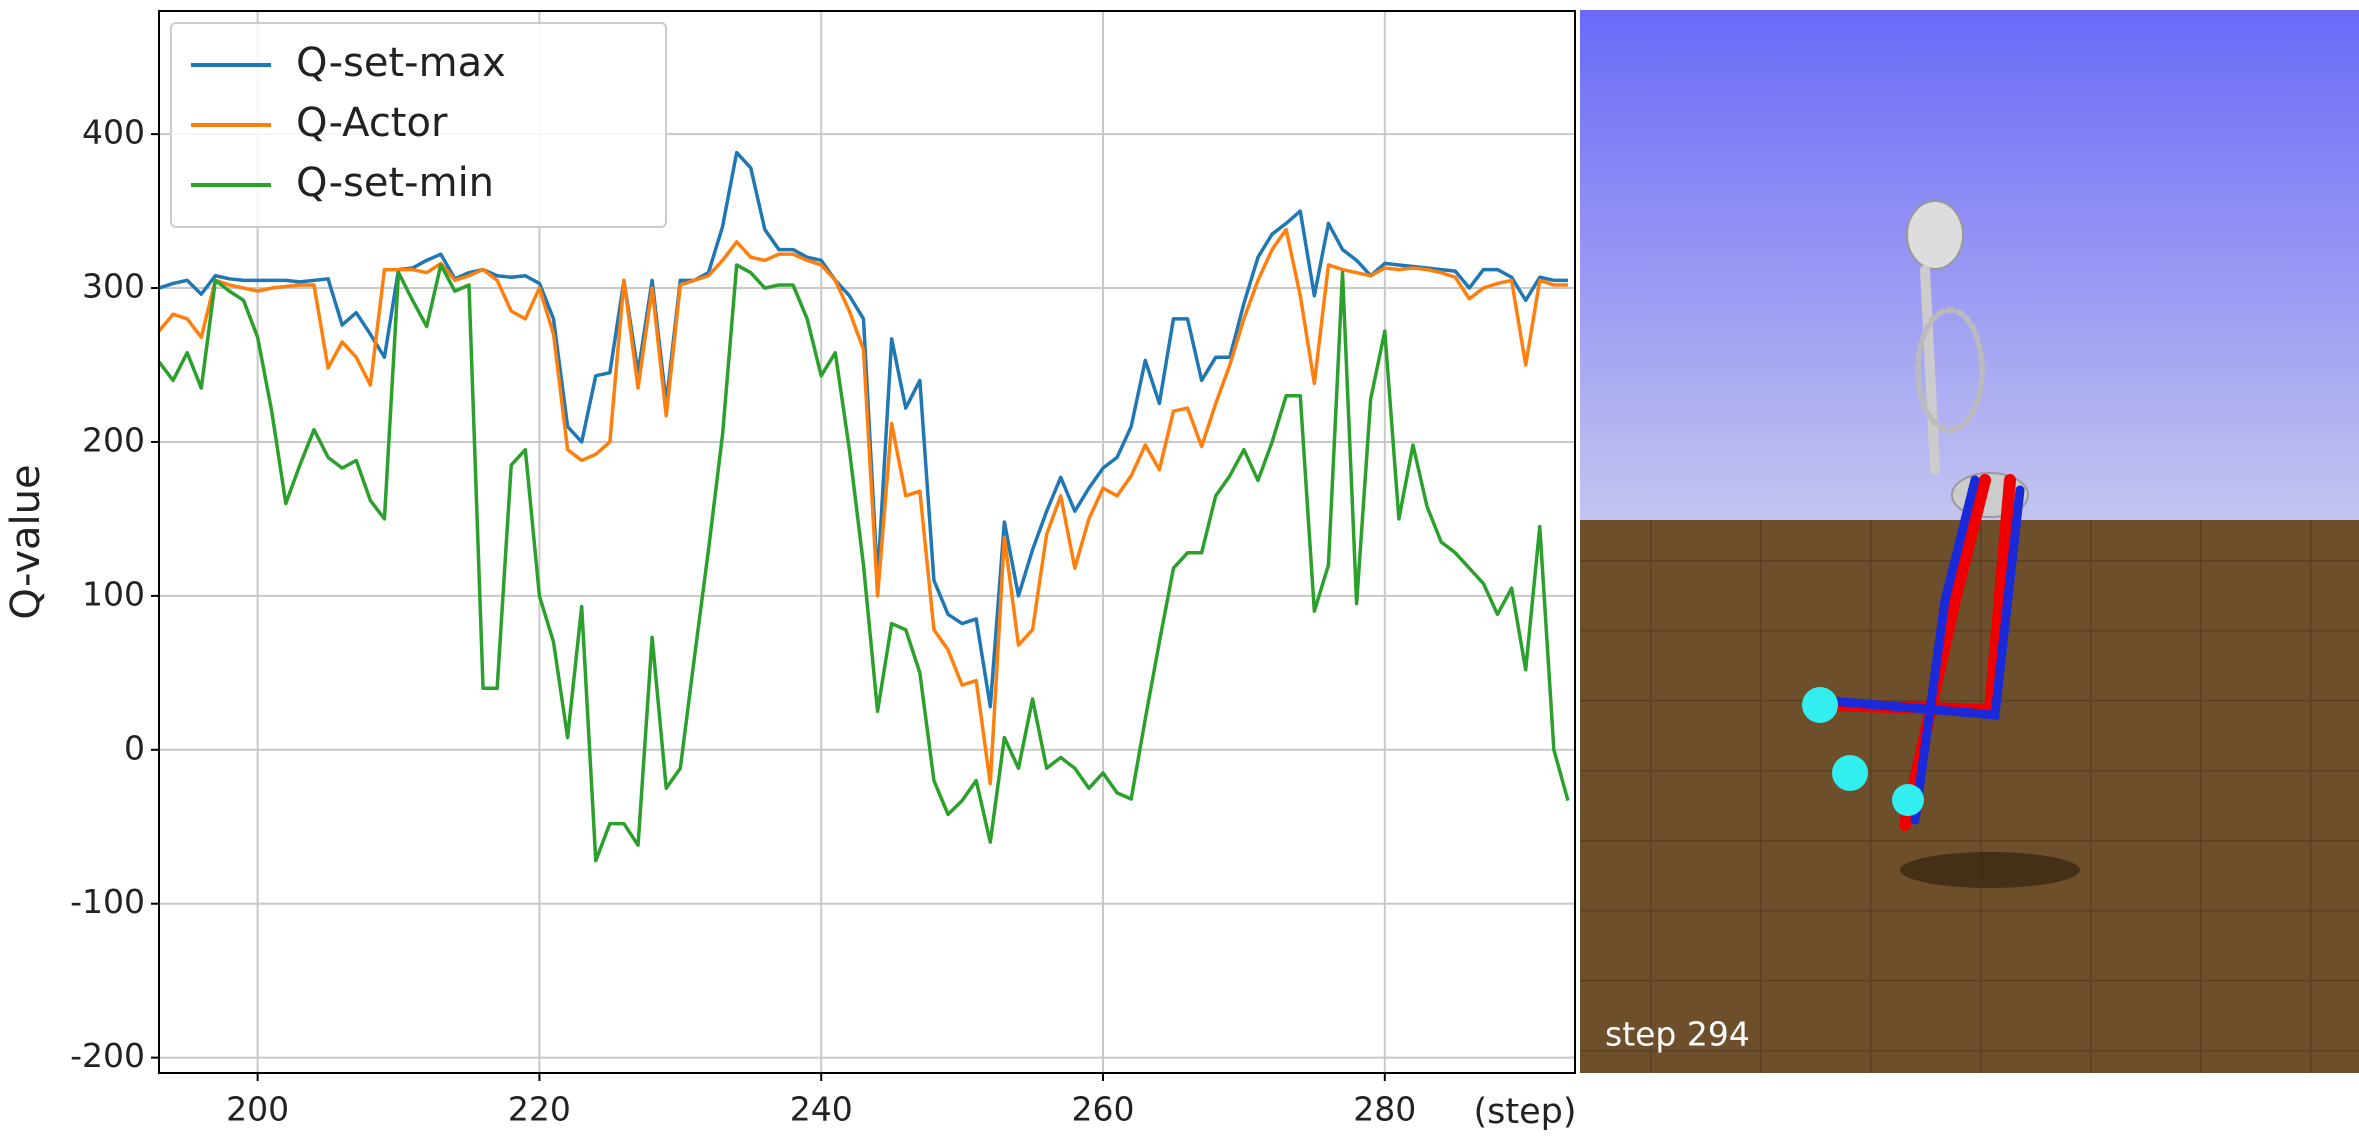 The image size is (2359, 1141). What do you see at coordinates (395, 183) in the screenshot?
I see `legend-label: Q-set-min` at bounding box center [395, 183].